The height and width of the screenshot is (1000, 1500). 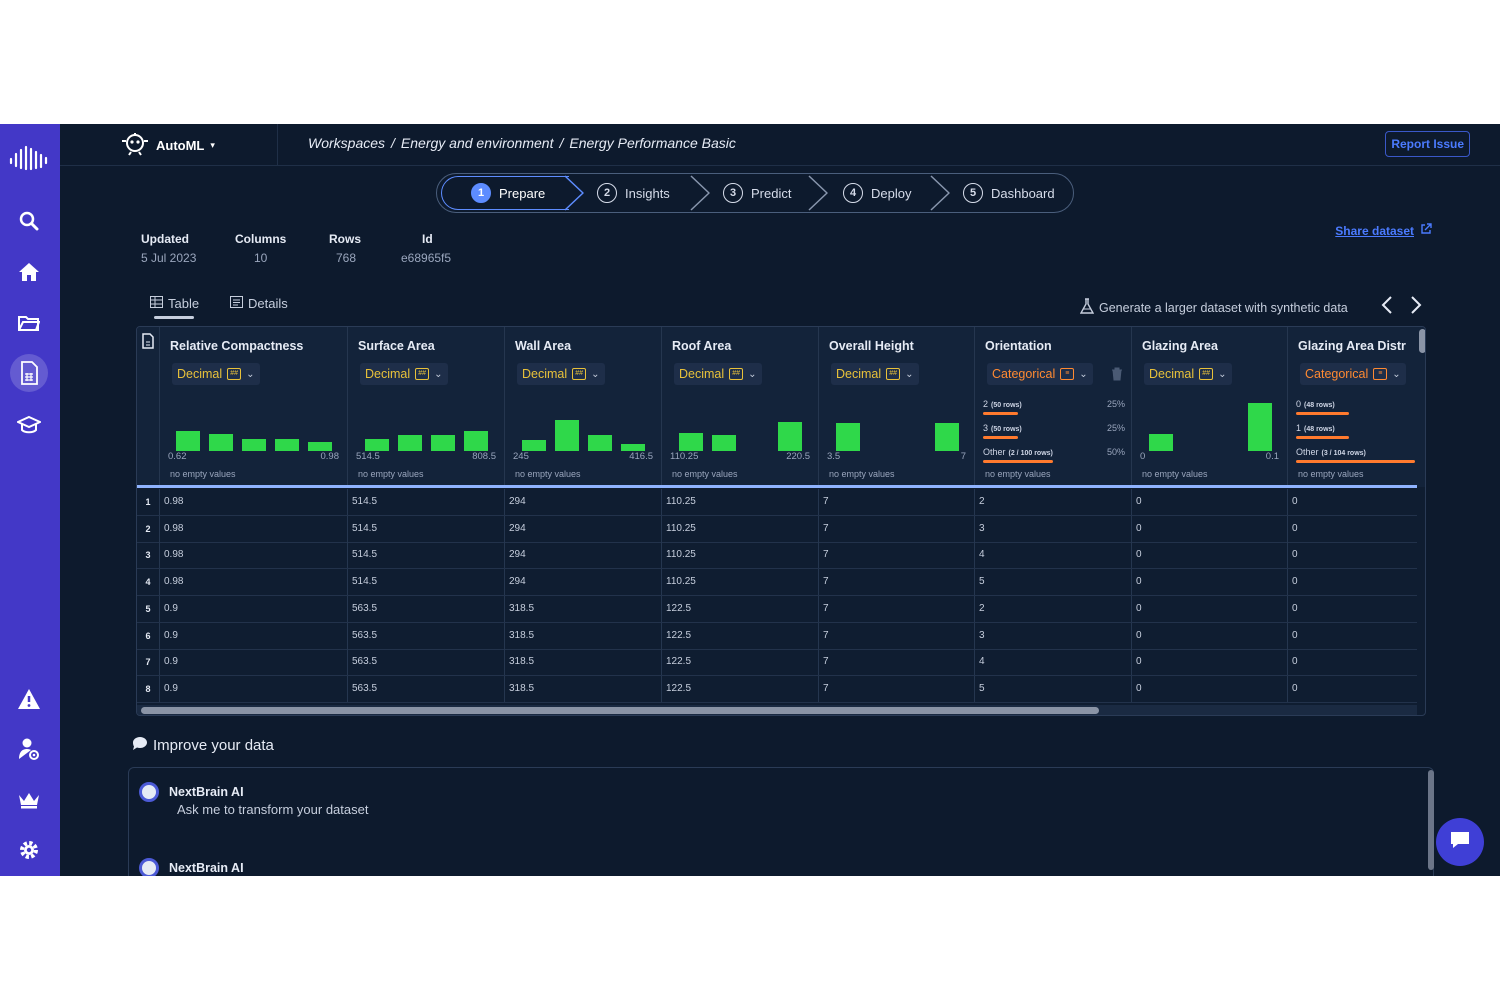 I want to click on share-dataset-link: Share dataset, so click(x=1383, y=230).